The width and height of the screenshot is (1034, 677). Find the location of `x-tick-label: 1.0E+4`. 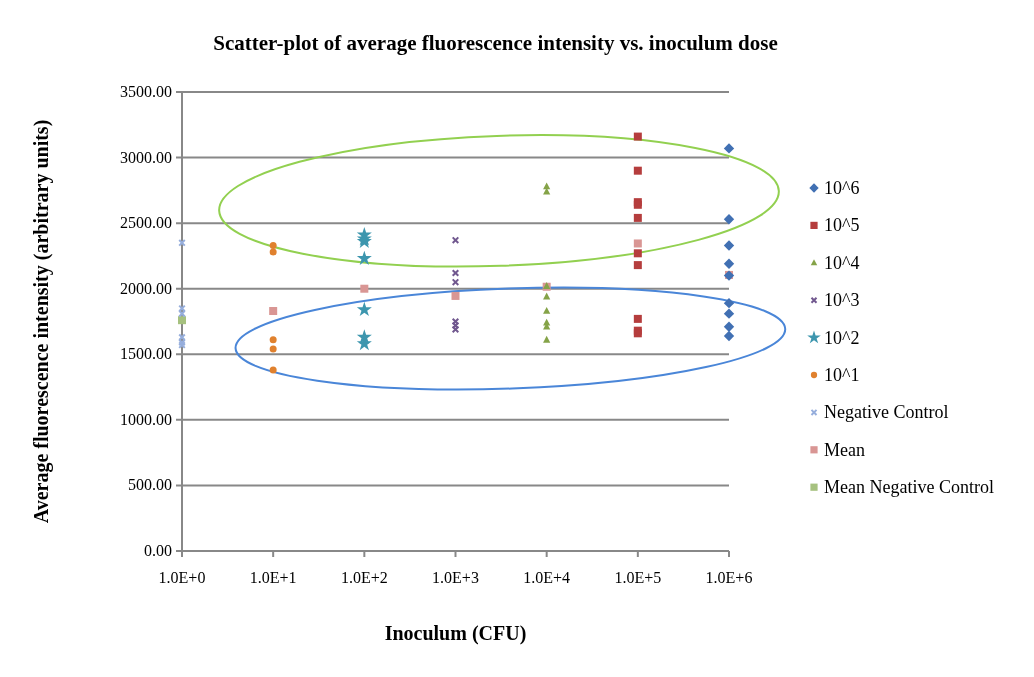

x-tick-label: 1.0E+4 is located at coordinates (547, 577).